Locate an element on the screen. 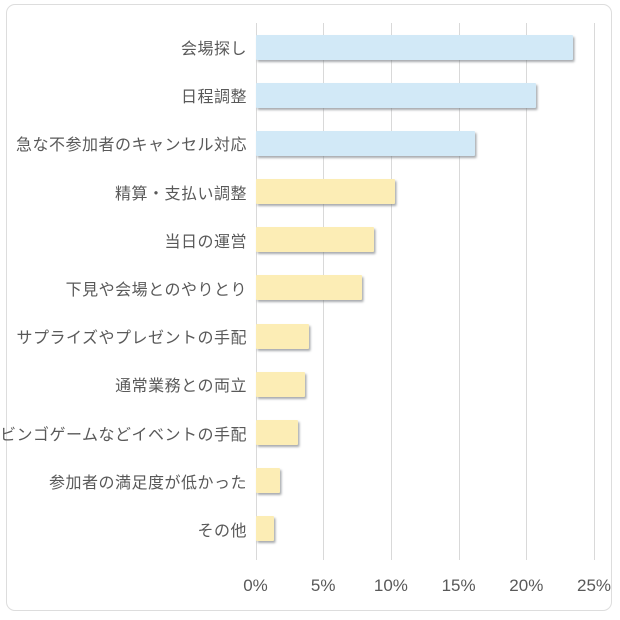  chart-row: 下見や会場とのやりとり is located at coordinates (310, 288).